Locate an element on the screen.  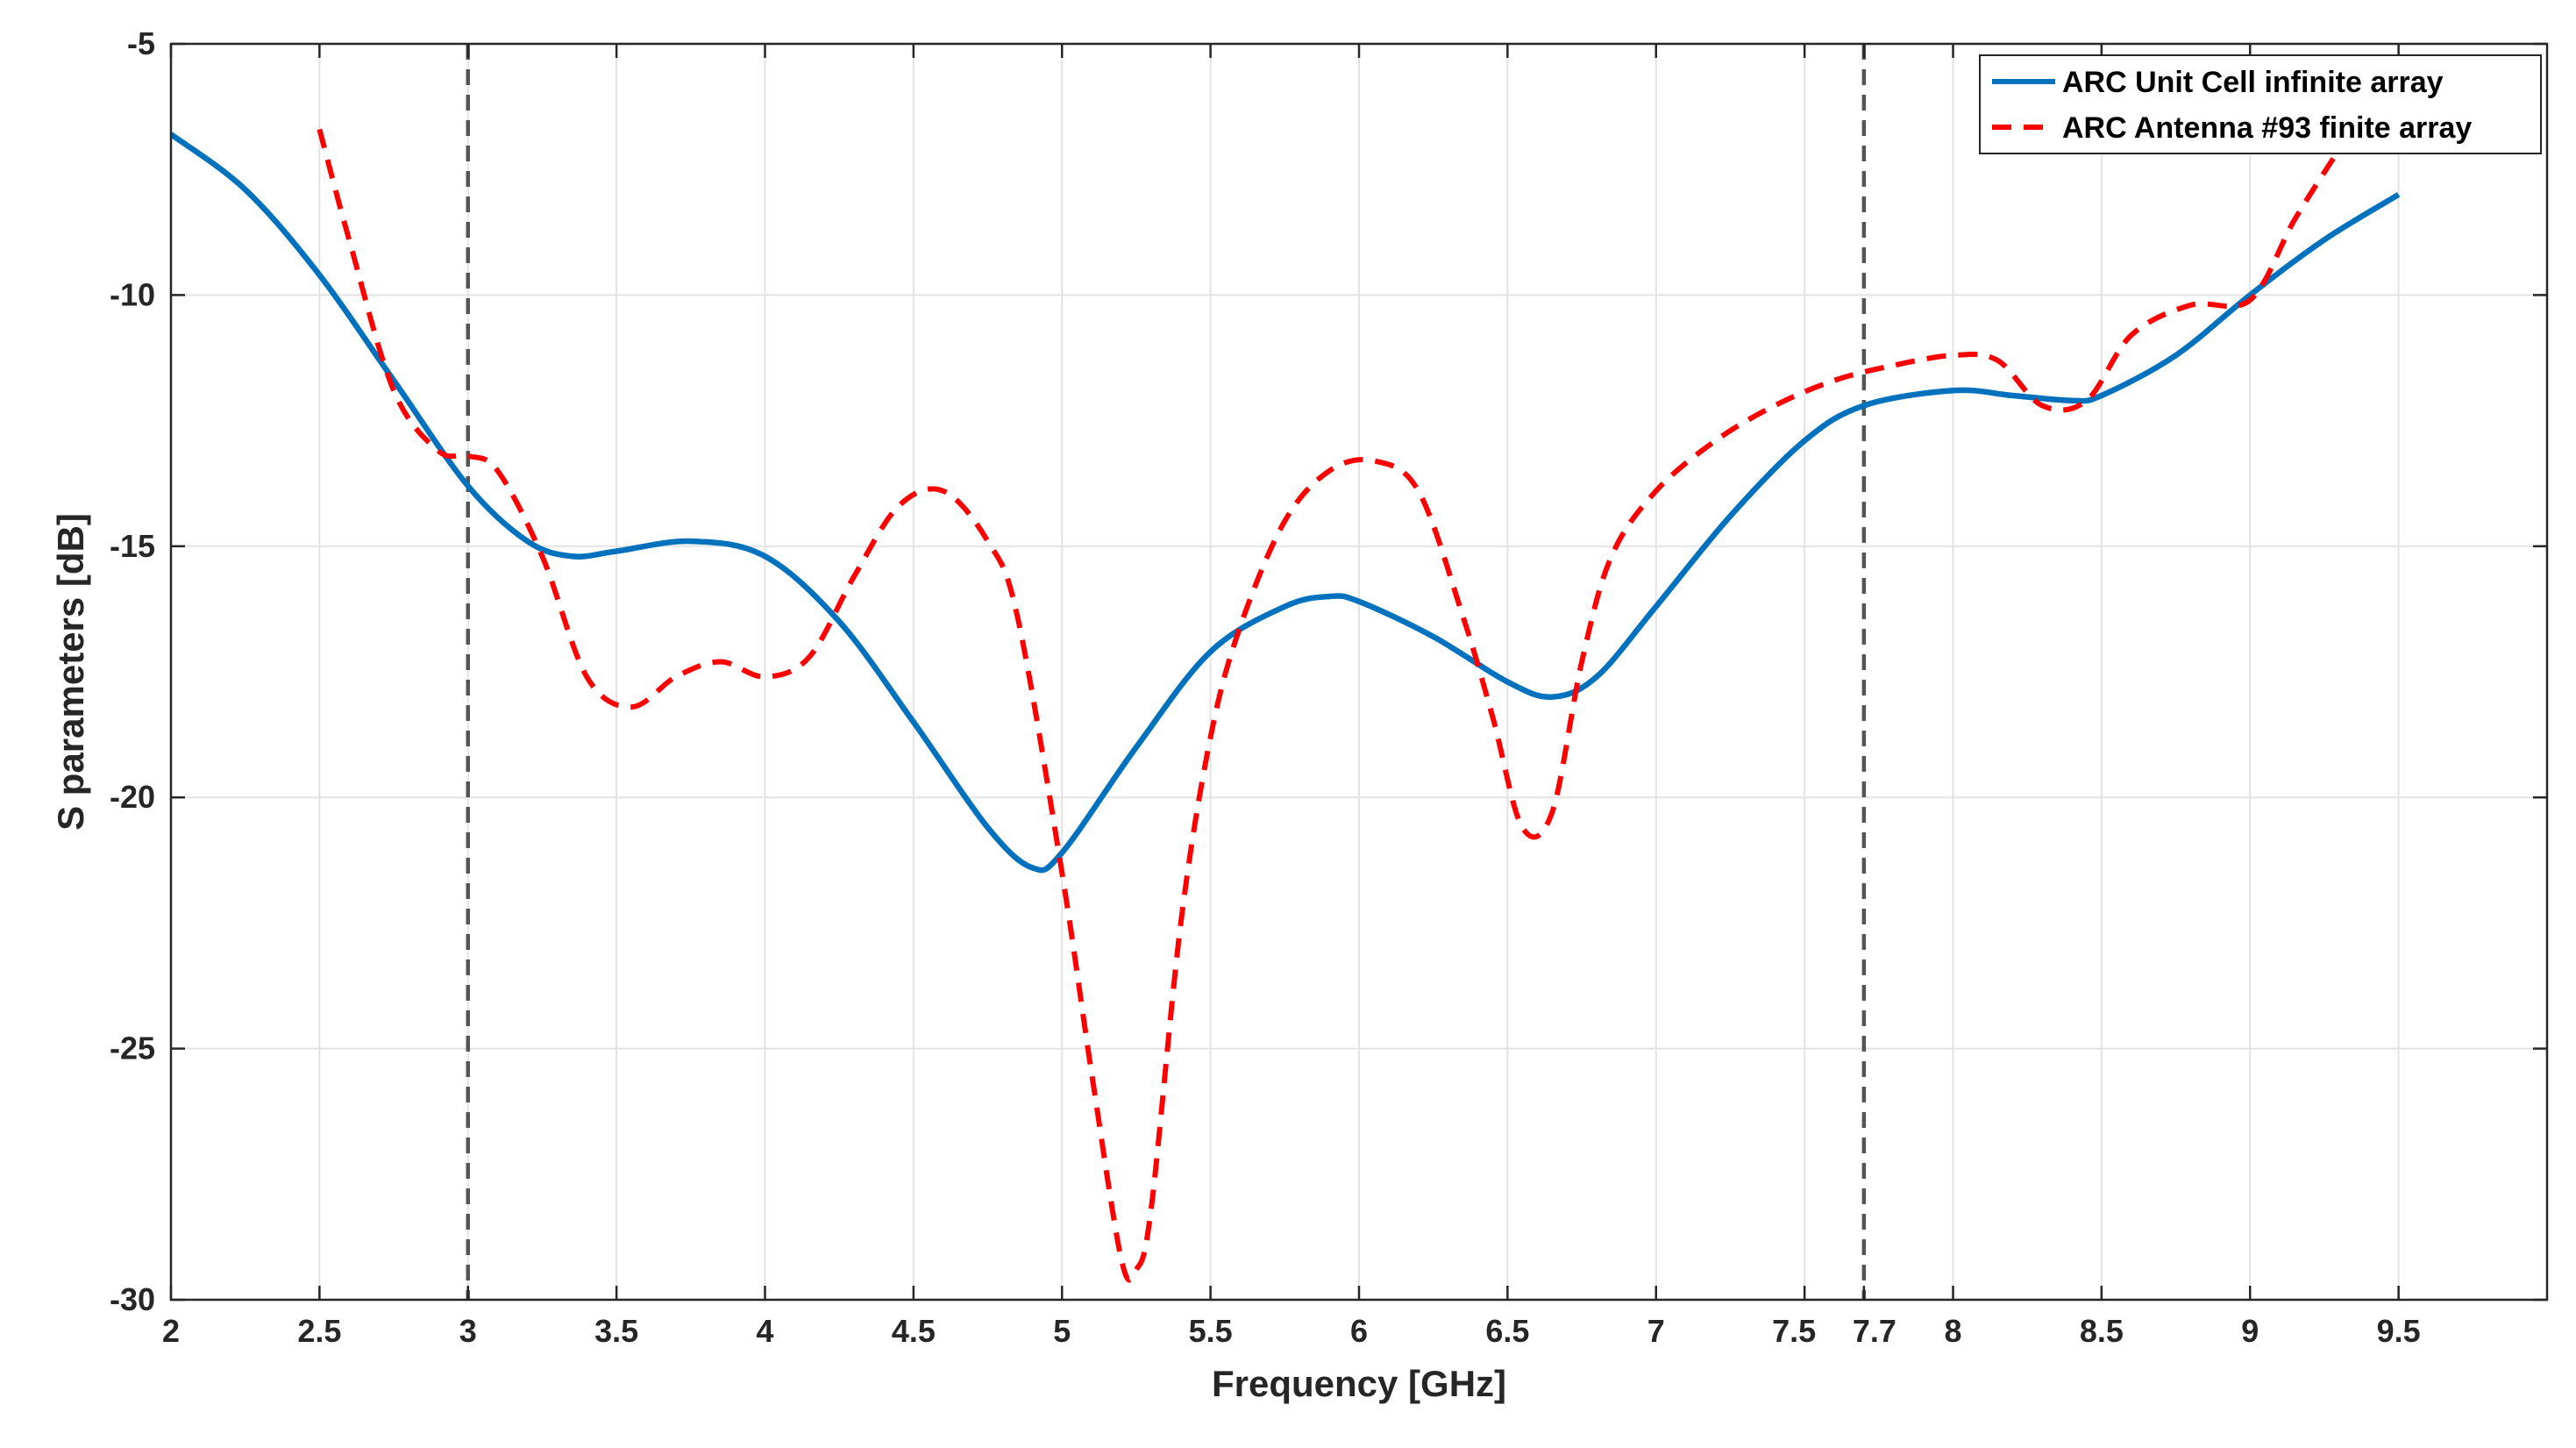
x-tick-label: 9.5 is located at coordinates (2399, 1331).